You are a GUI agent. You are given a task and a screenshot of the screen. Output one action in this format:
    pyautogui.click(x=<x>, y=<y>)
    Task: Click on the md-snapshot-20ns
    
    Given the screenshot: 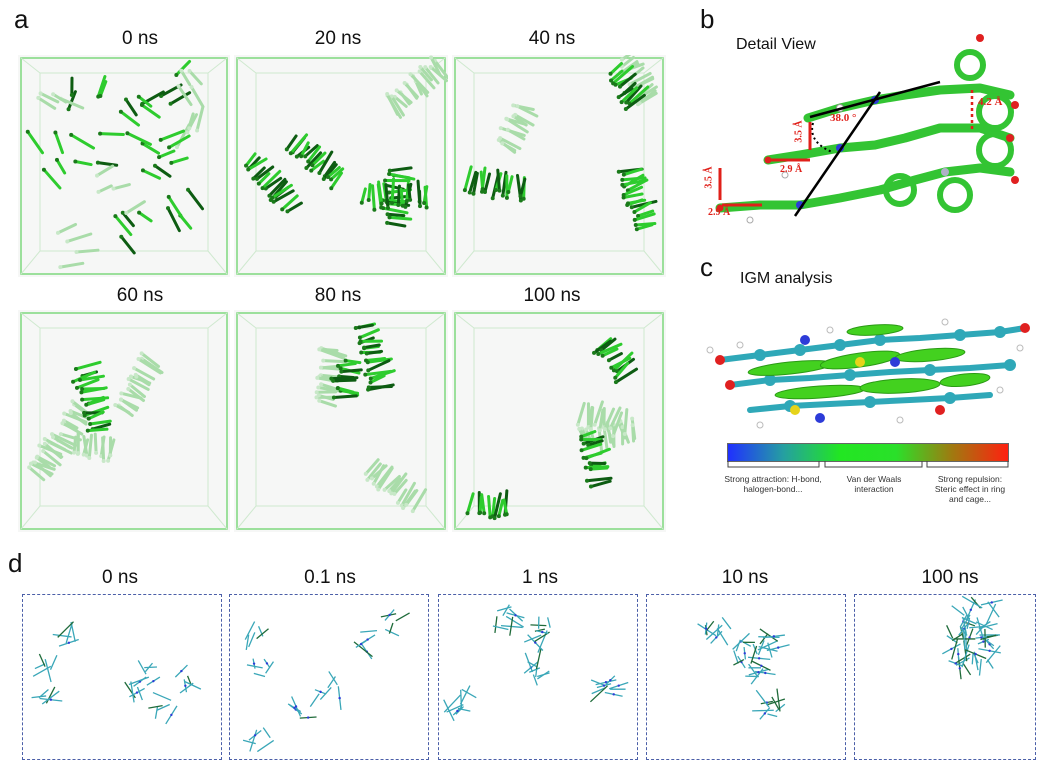 What is the action you would take?
    pyautogui.click(x=341, y=166)
    